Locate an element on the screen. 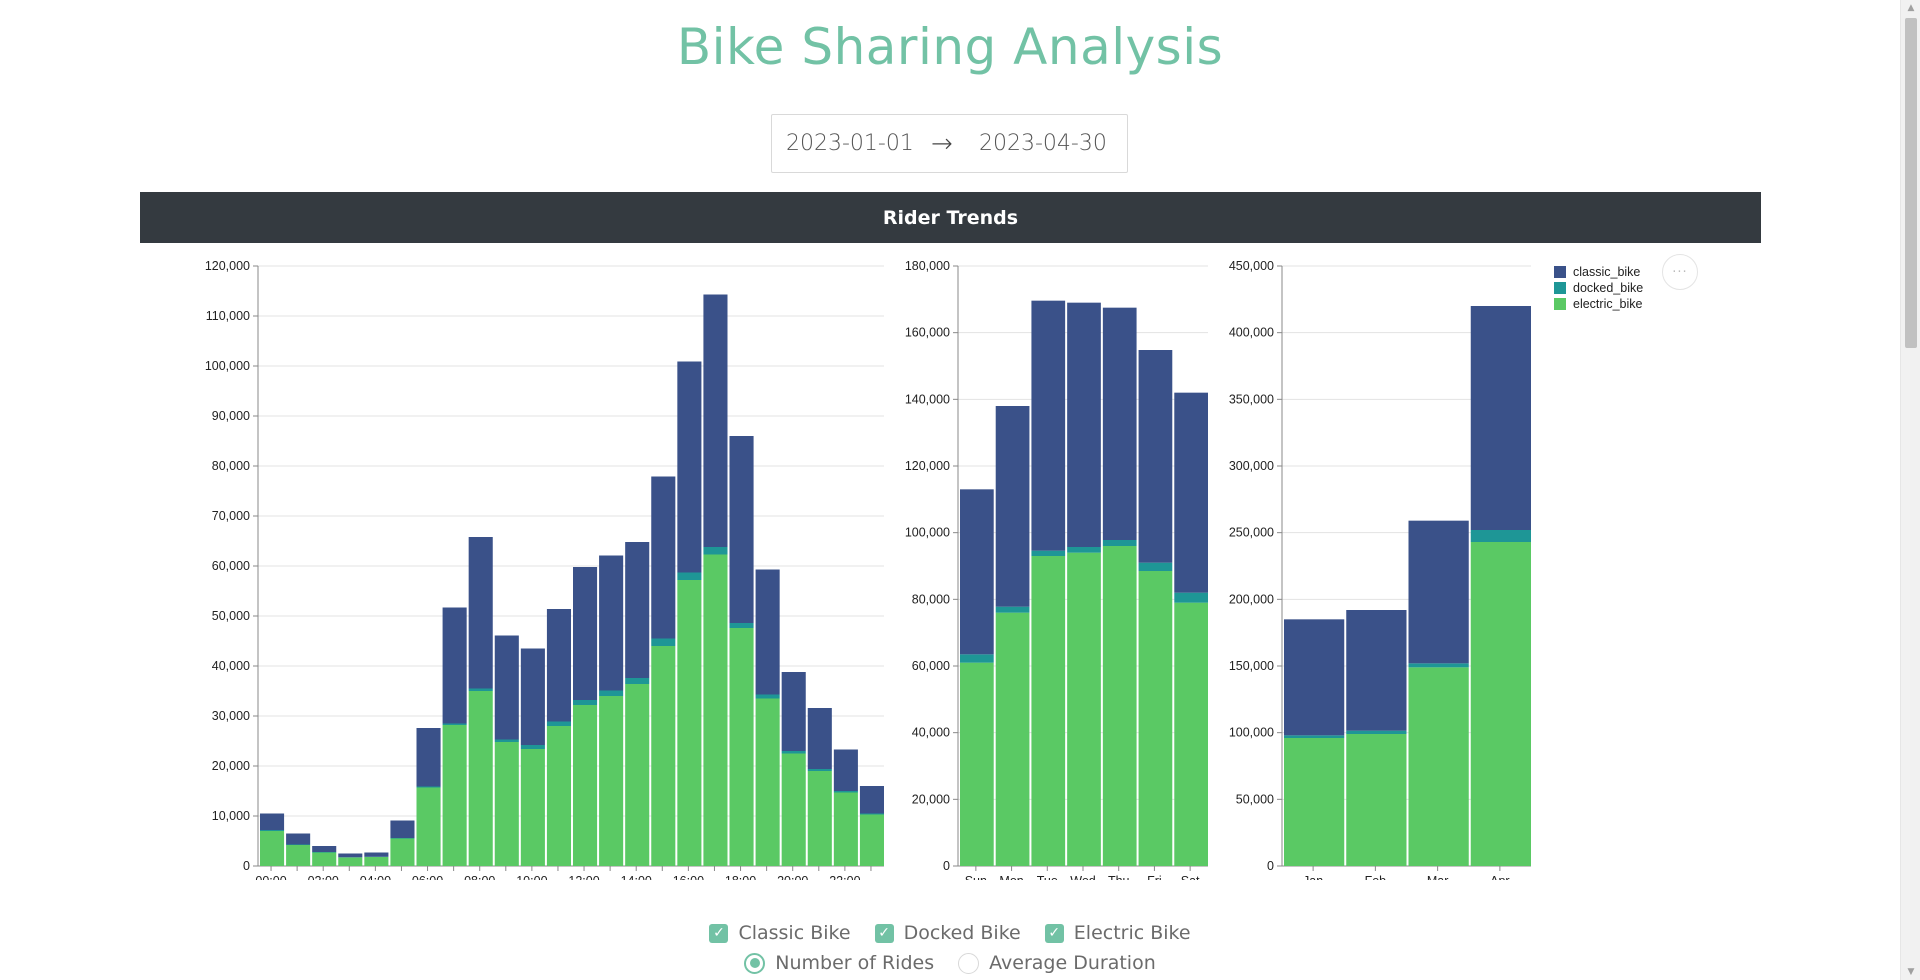 This screenshot has height=980, width=1920. x-tick-label: 08:00 is located at coordinates (479, 877).